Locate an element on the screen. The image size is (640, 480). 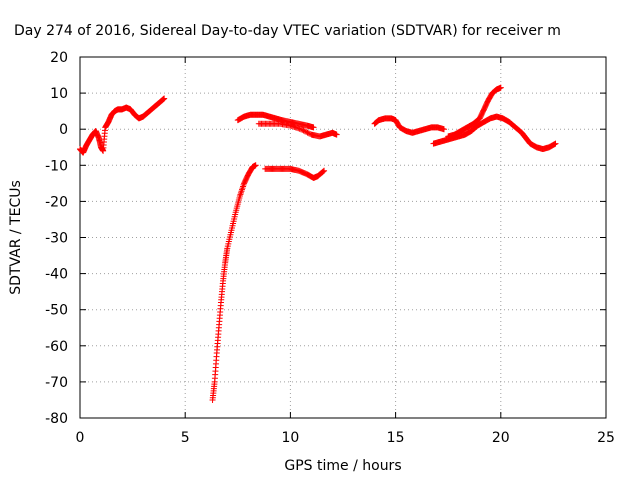
y-tick-label: 10 is located at coordinates (59, 94).